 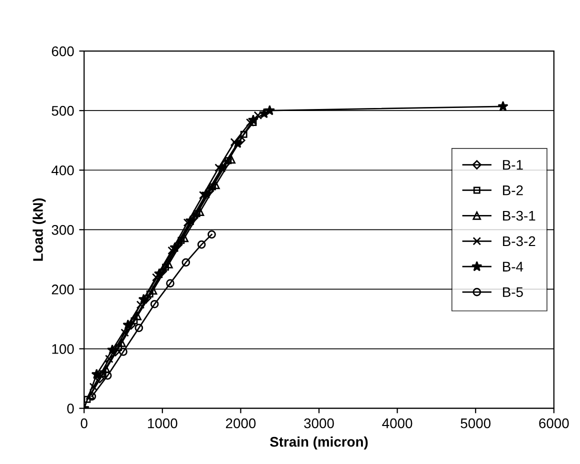 What do you see at coordinates (519, 241) in the screenshot?
I see `legend-label: B-3-2` at bounding box center [519, 241].